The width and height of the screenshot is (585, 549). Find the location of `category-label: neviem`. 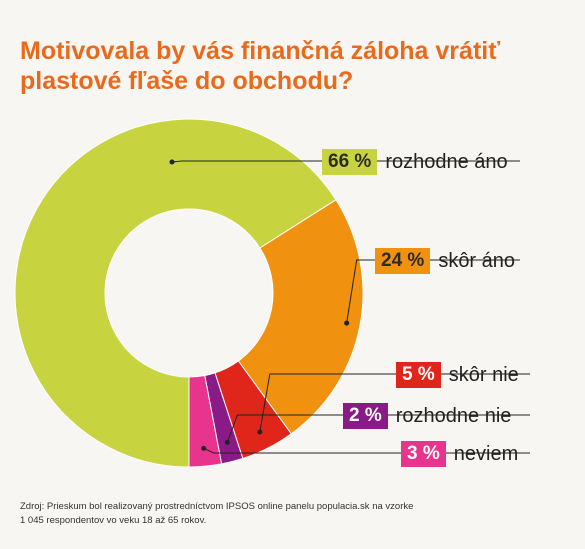

category-label: neviem is located at coordinates (486, 454).